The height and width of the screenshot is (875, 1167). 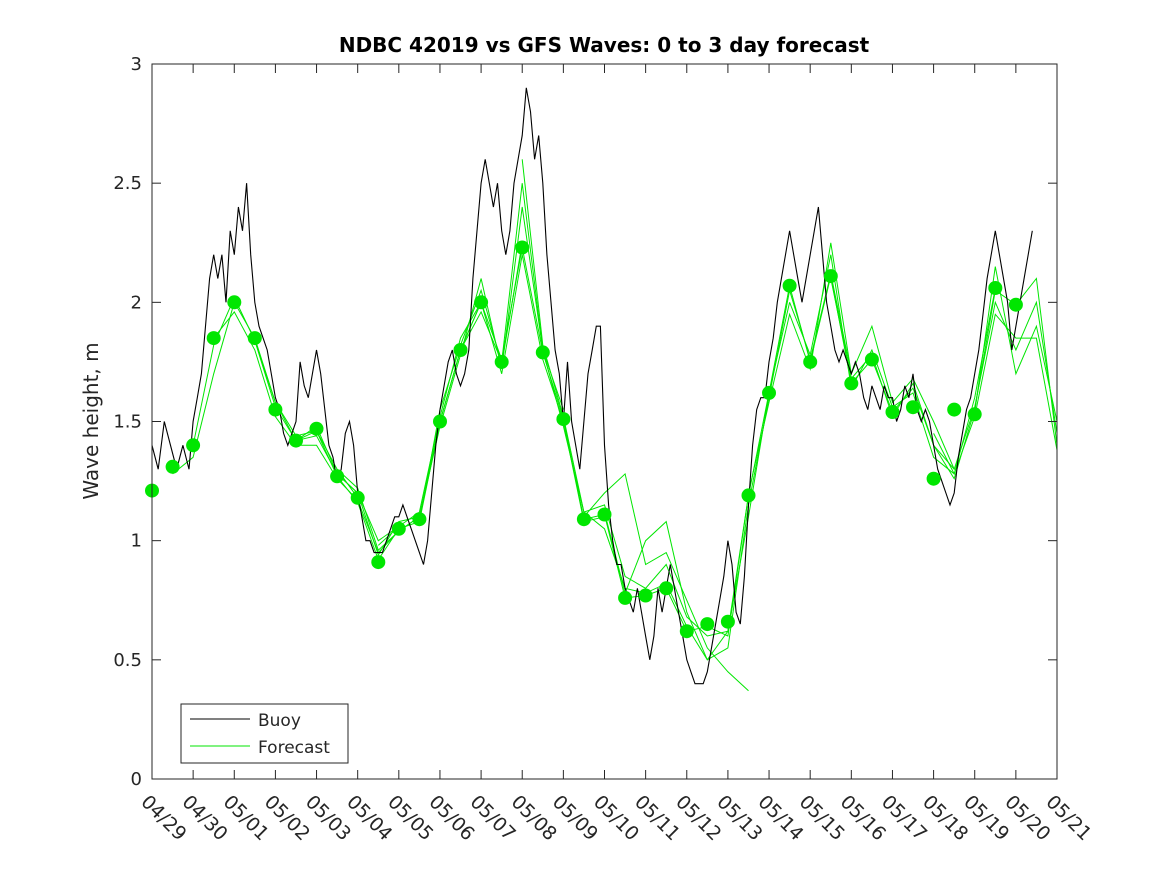 I want to click on y-axis-label: Wave height, m, so click(x=91, y=420).